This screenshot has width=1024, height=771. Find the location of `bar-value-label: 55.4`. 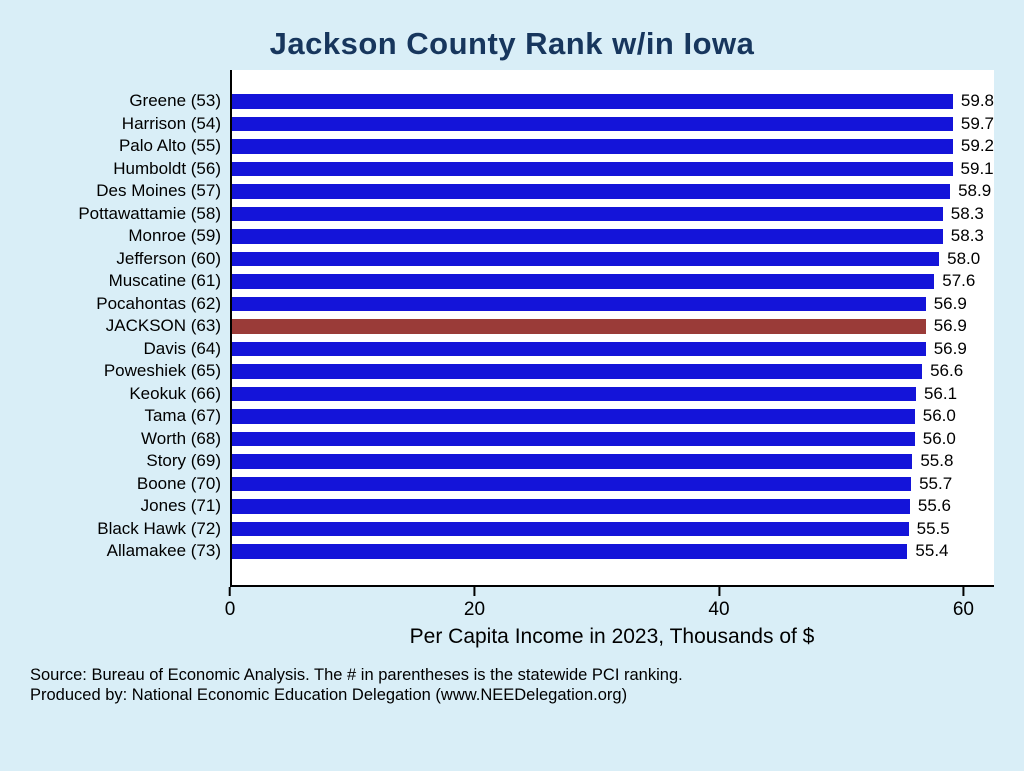

bar-value-label: 55.4 is located at coordinates (932, 551).